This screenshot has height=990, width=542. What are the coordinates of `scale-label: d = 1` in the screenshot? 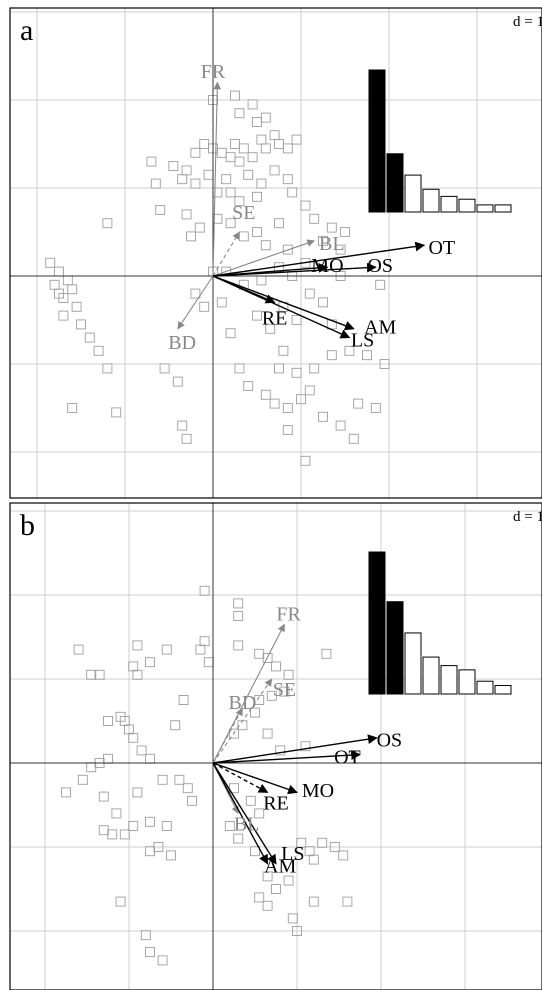 It's located at (527, 22).